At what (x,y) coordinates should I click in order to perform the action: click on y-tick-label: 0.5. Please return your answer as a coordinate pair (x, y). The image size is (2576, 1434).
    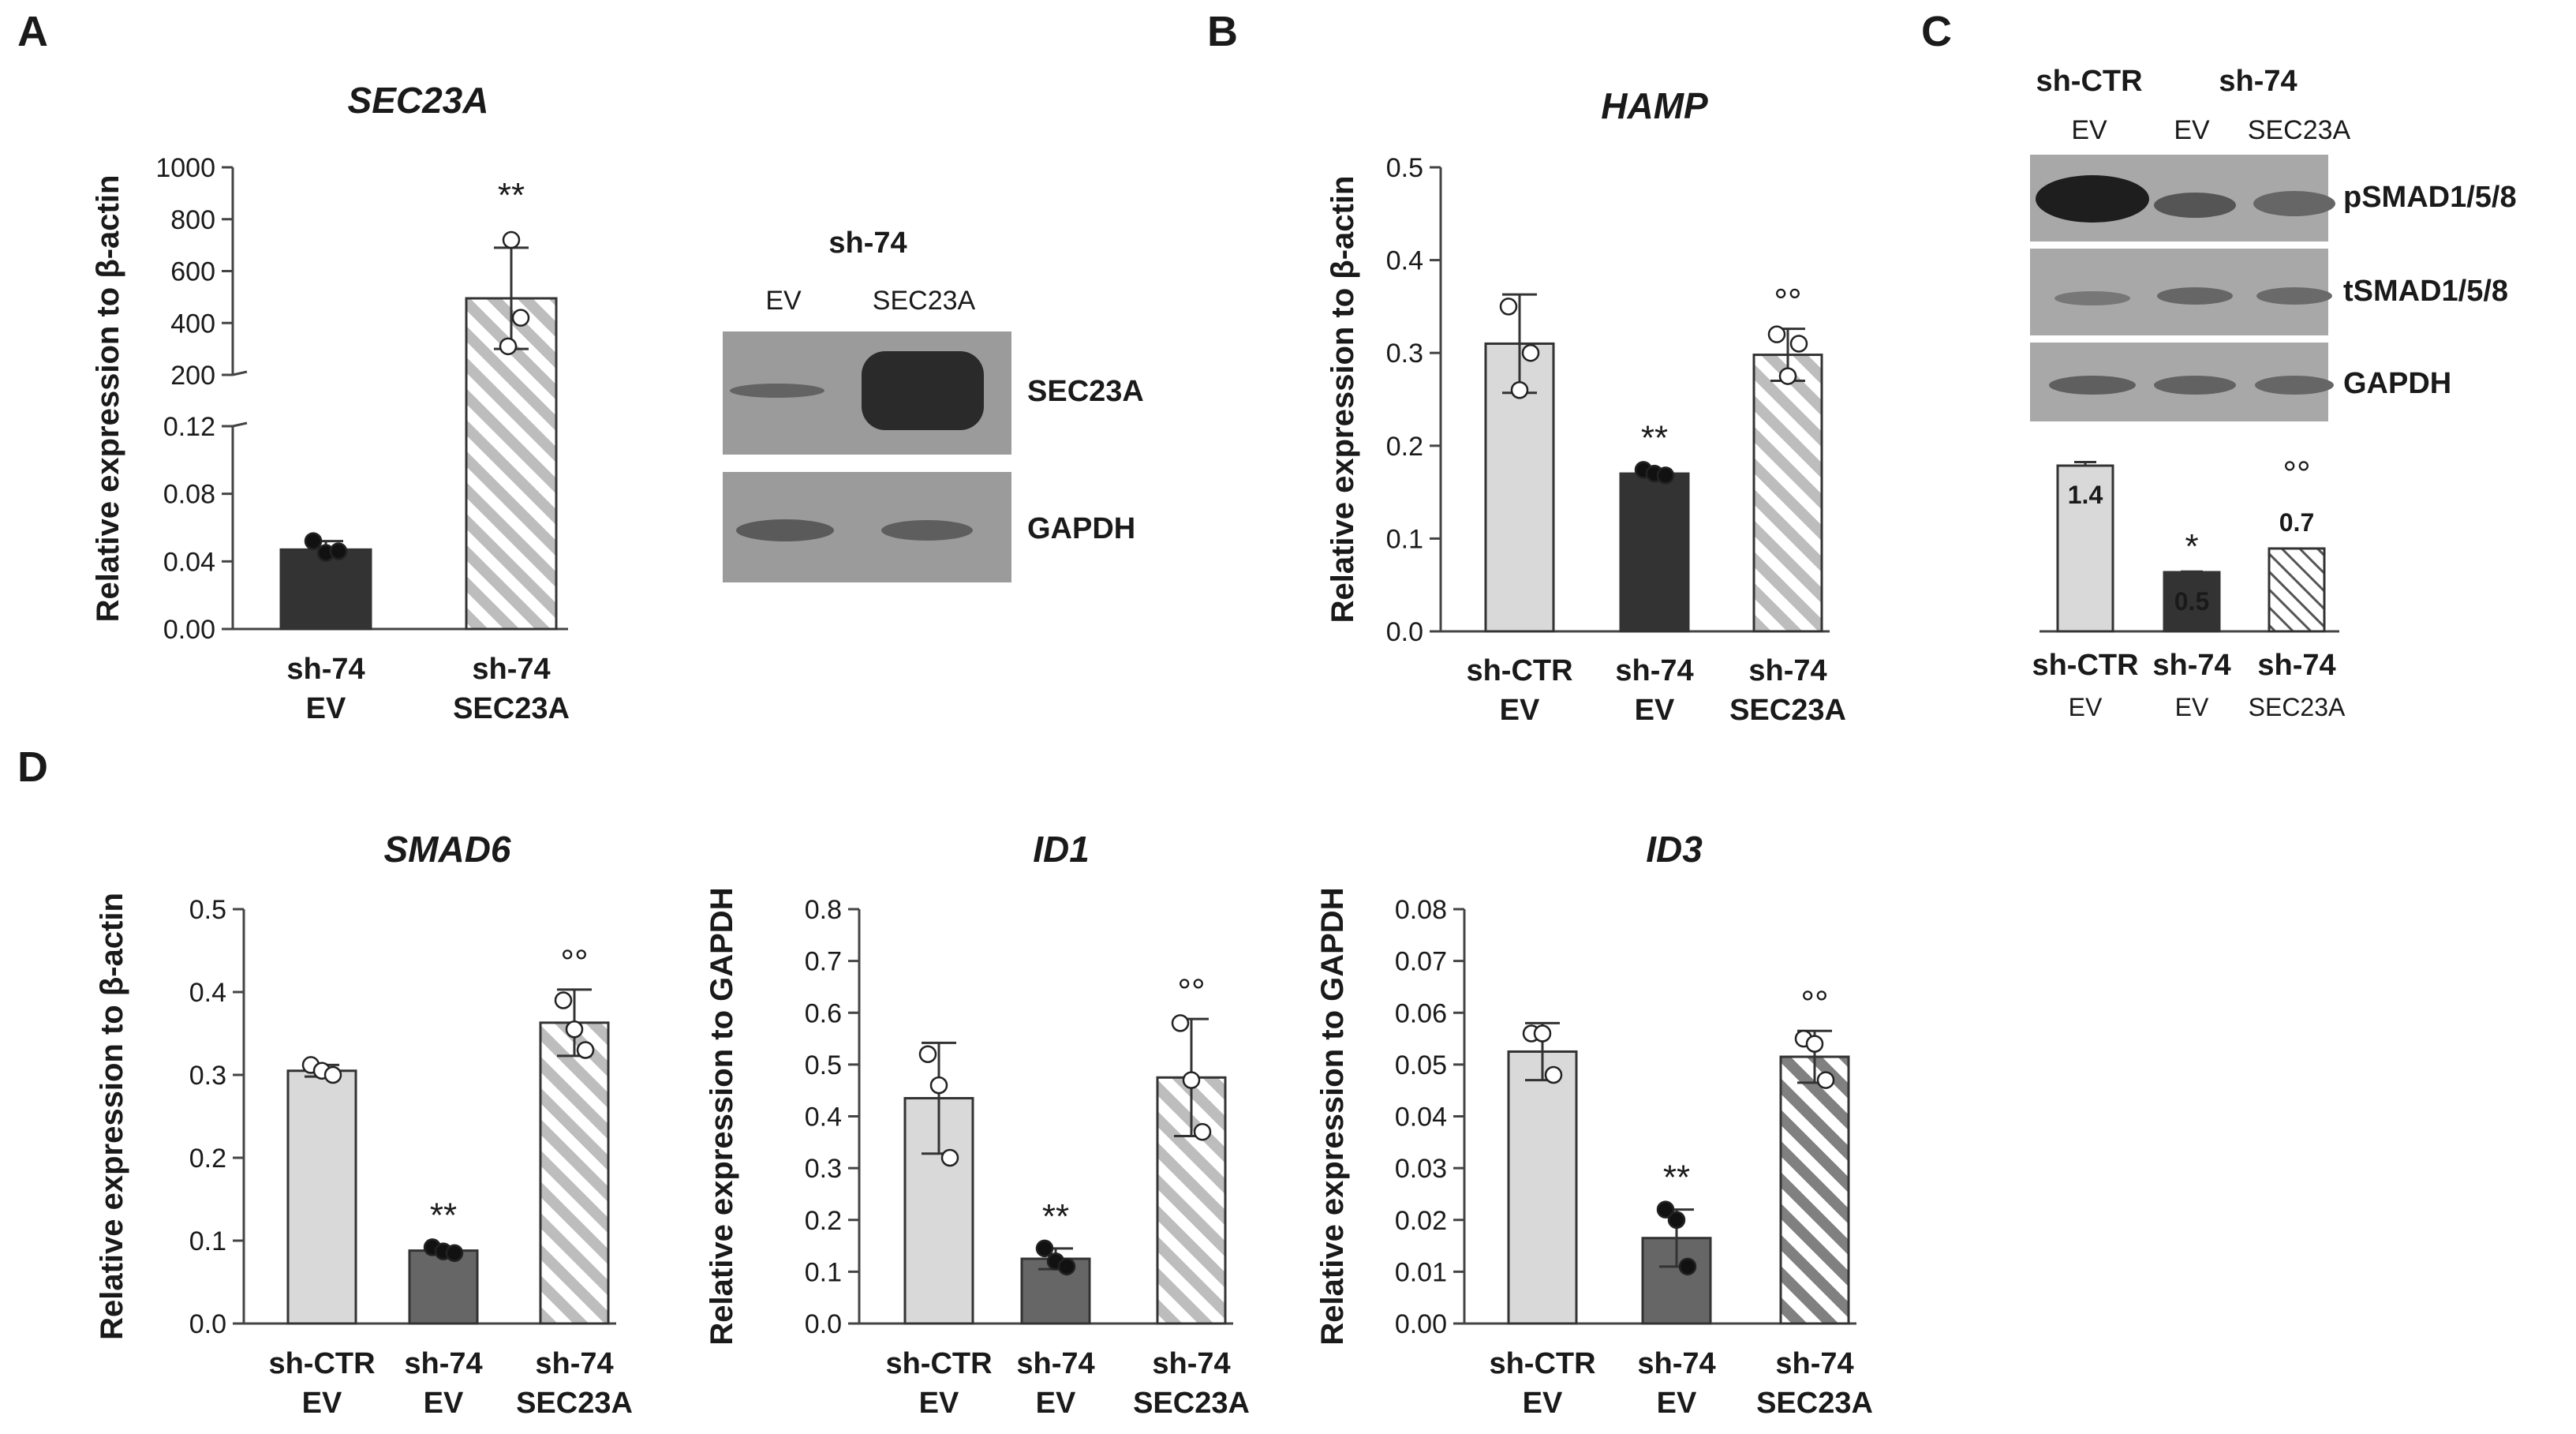
    Looking at the image, I should click on (1404, 168).